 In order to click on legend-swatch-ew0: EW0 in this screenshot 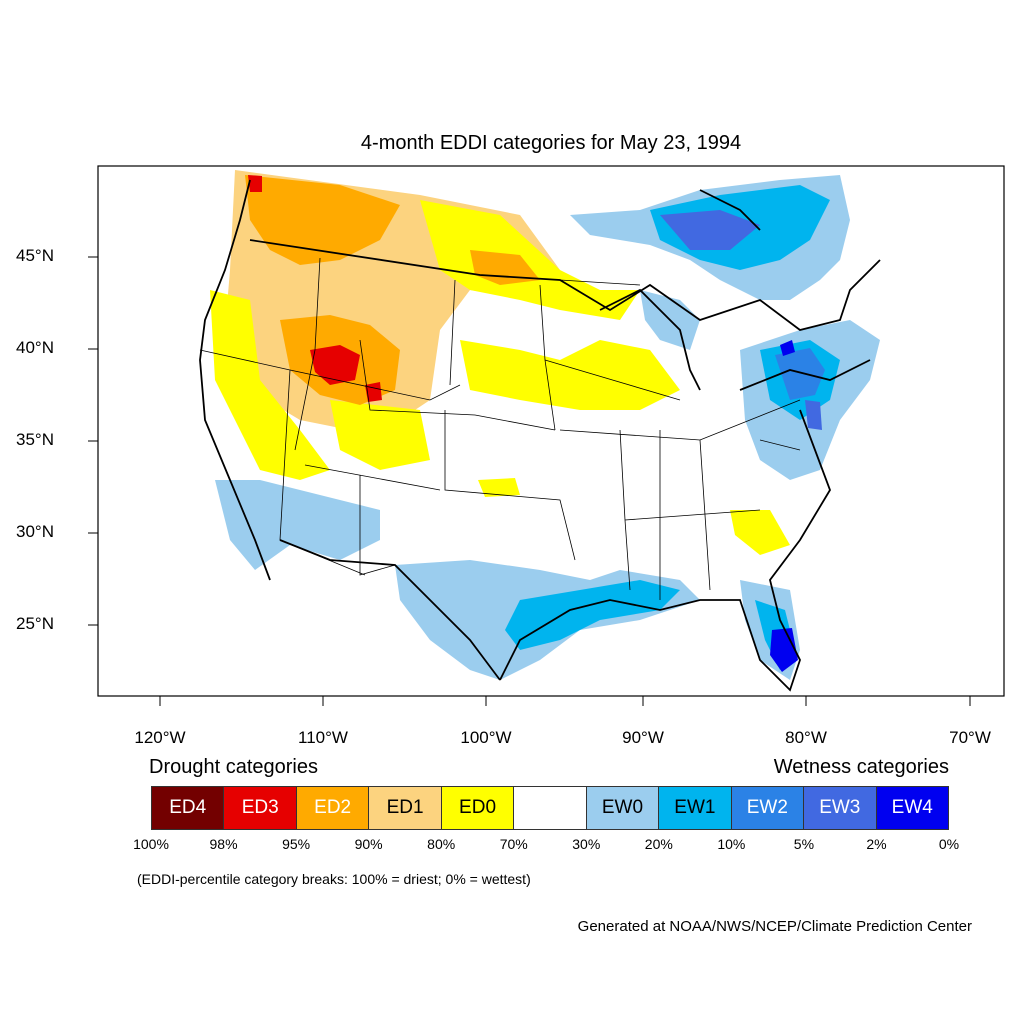, I will do `click(623, 808)`.